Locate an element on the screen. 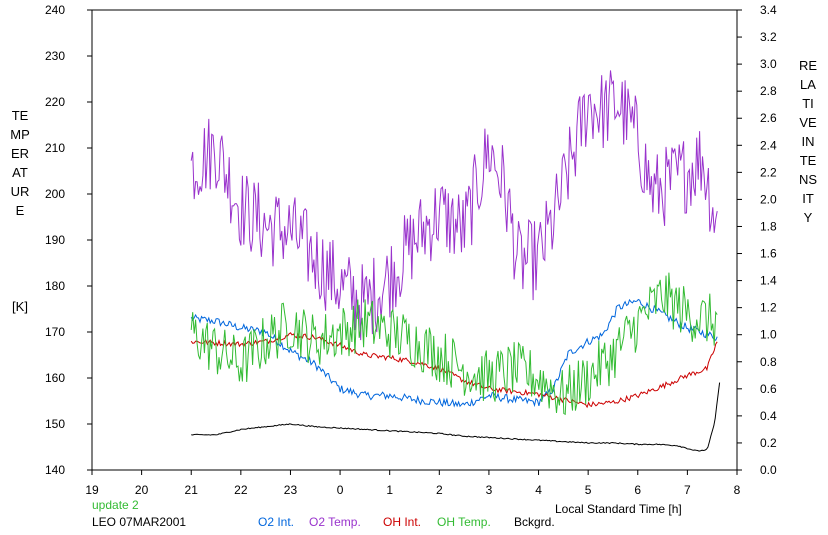 This screenshot has height=535, width=828. x-tick-label: 8 is located at coordinates (737, 490).